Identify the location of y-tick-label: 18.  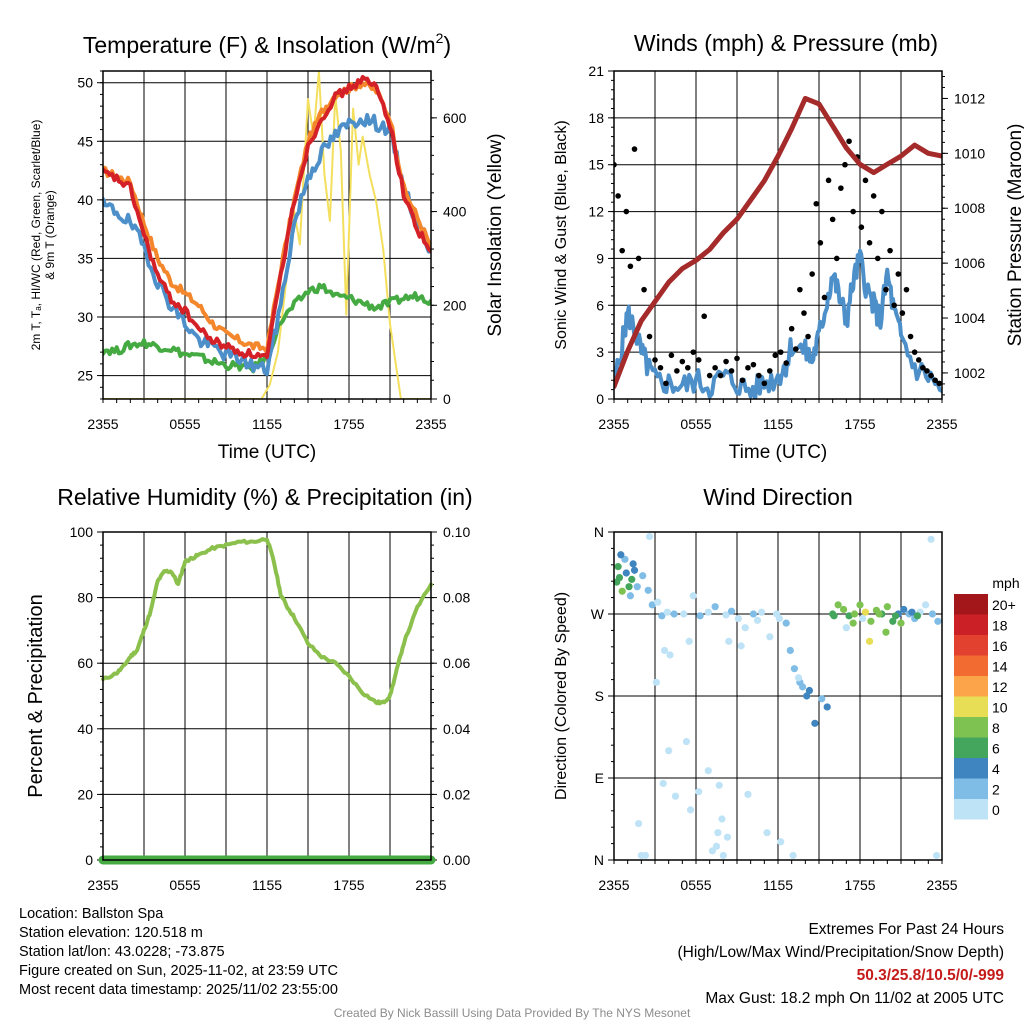
(596, 118).